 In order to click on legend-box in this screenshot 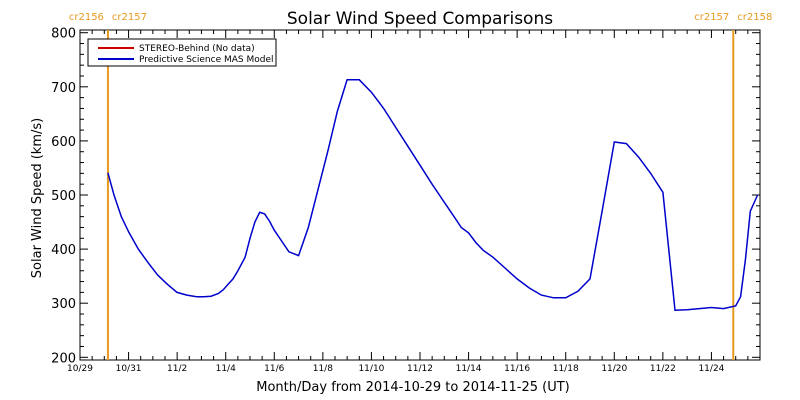, I will do `click(182, 52)`.